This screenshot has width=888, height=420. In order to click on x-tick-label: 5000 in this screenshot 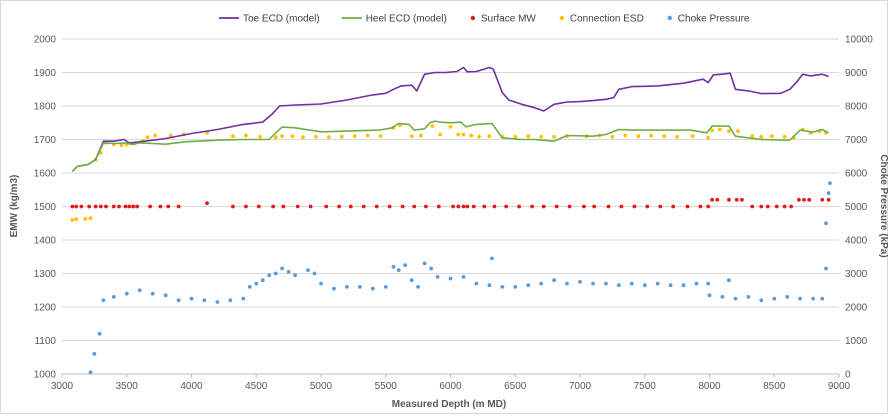, I will do `click(321, 386)`.